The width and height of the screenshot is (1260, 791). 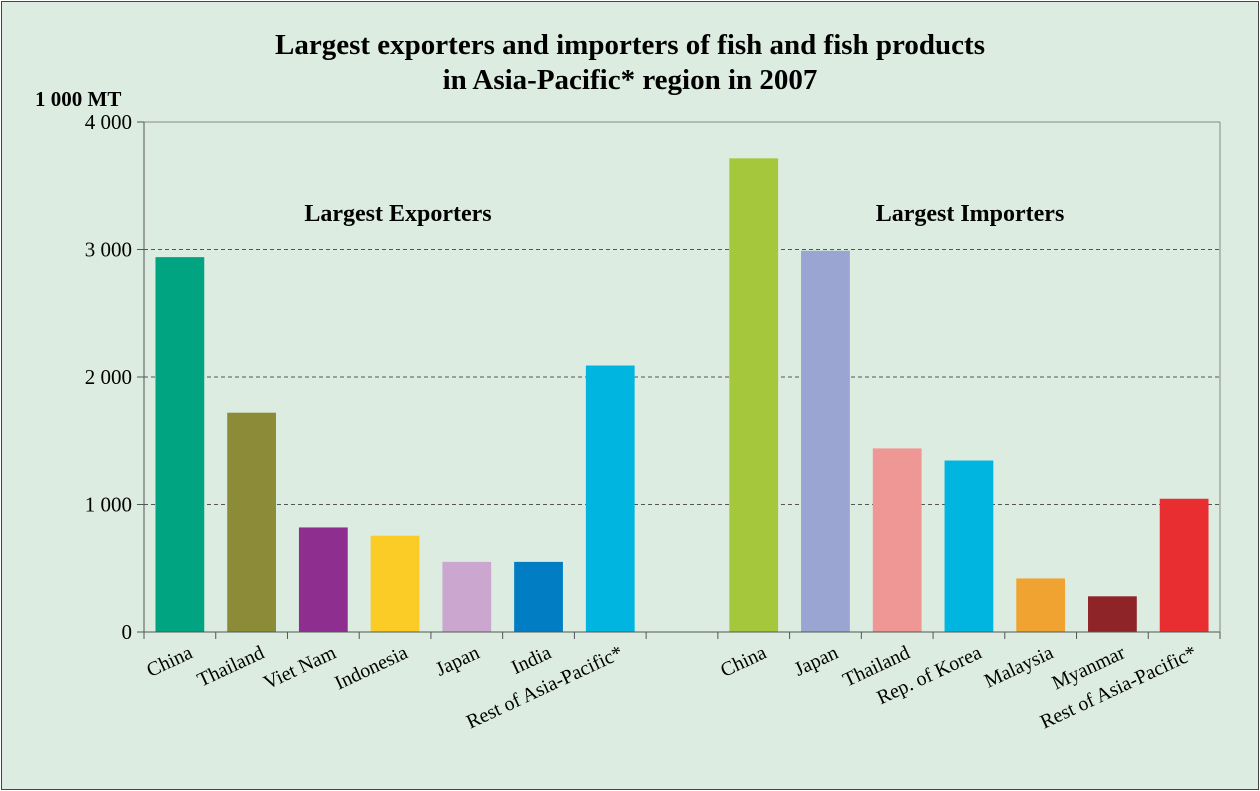 I want to click on x-tick-label: Malaysia, so click(x=1019, y=667).